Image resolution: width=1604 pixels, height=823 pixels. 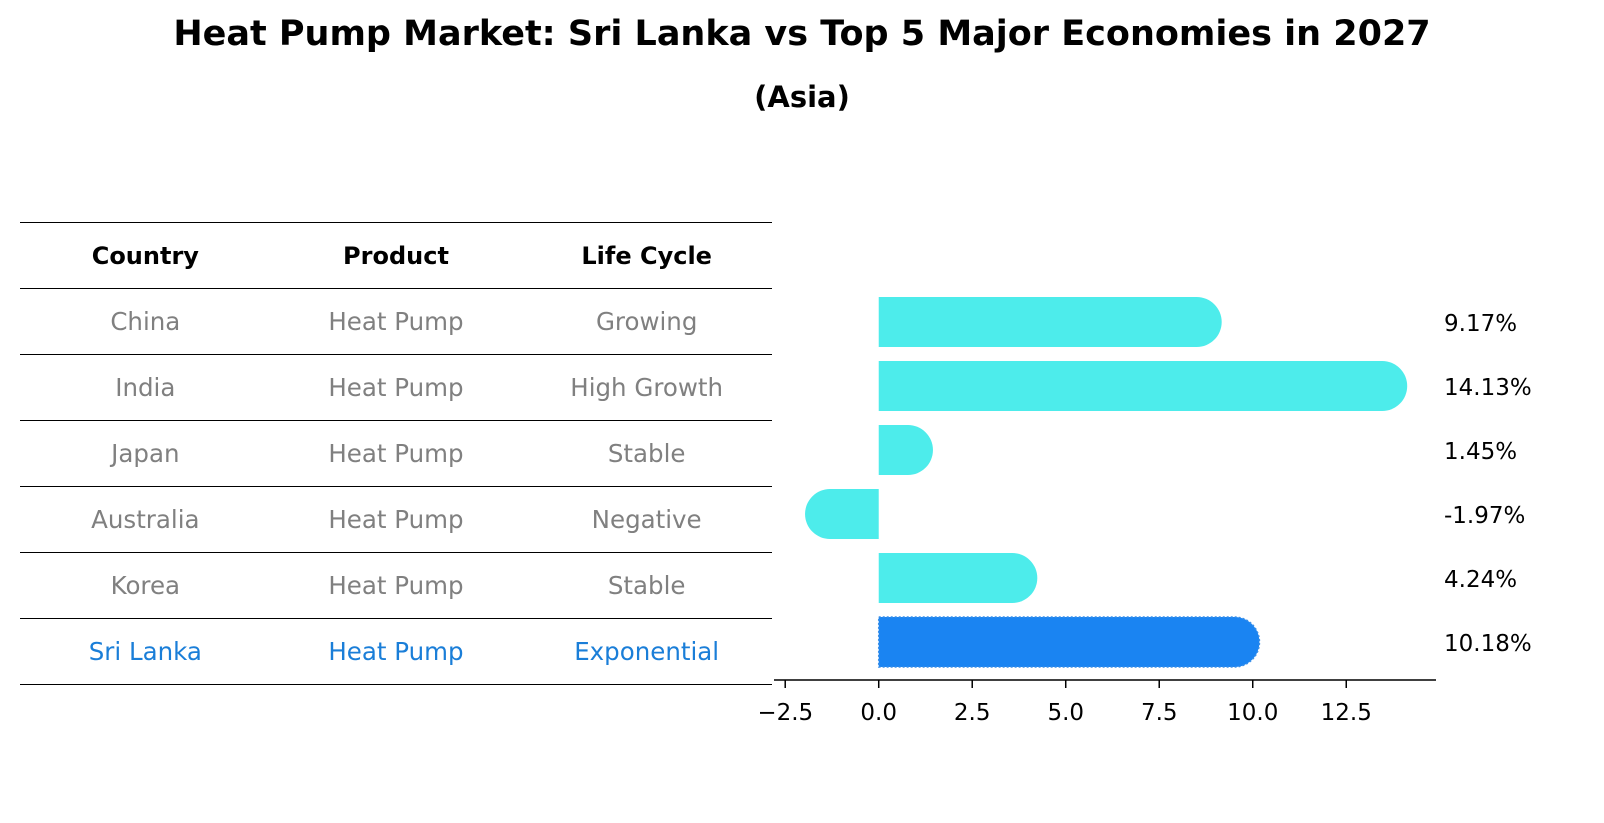 I want to click on value-label: 9.17%, so click(x=1480, y=324).